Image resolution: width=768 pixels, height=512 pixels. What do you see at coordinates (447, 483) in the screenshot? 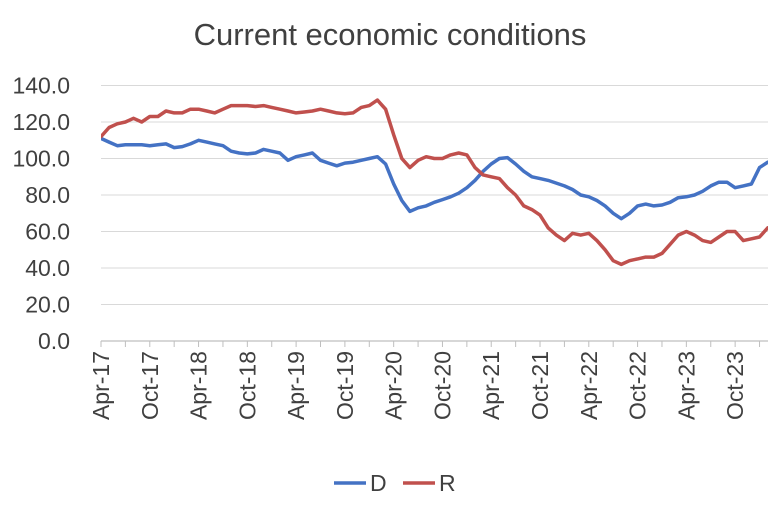
I see `legend-label-R: R` at bounding box center [447, 483].